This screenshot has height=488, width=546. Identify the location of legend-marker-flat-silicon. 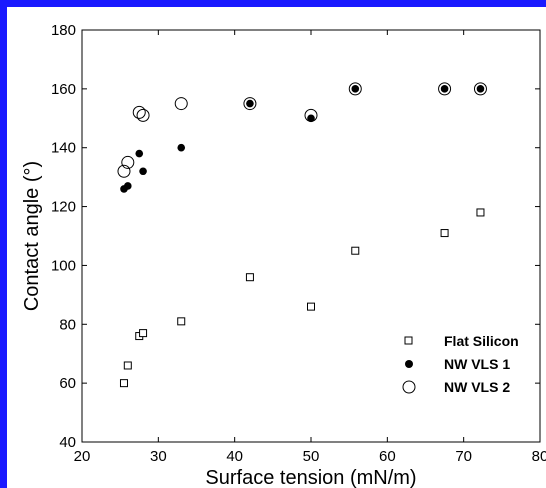
(408, 340).